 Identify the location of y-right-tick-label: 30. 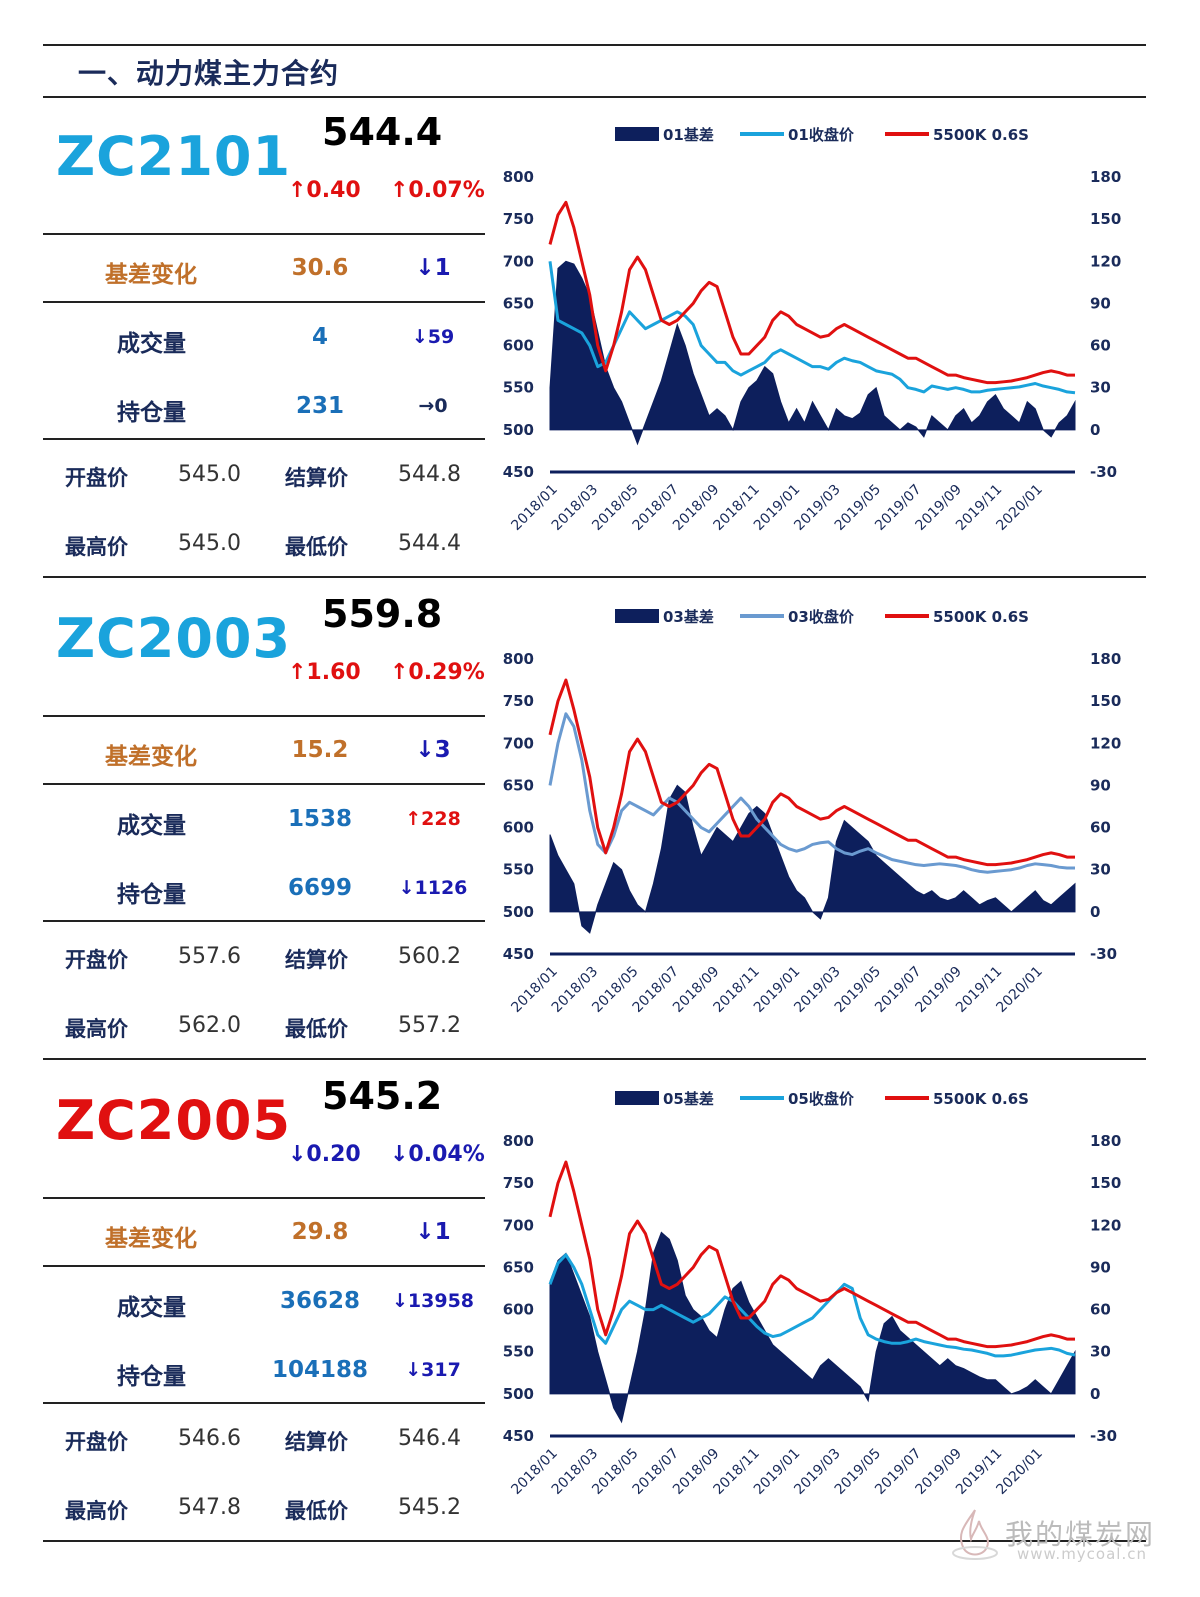
(1100, 388).